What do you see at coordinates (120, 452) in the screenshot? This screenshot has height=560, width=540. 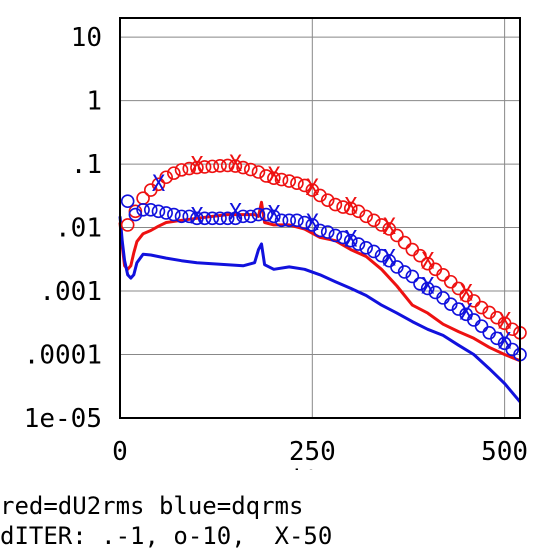 I see `x-tick-label: 0` at bounding box center [120, 452].